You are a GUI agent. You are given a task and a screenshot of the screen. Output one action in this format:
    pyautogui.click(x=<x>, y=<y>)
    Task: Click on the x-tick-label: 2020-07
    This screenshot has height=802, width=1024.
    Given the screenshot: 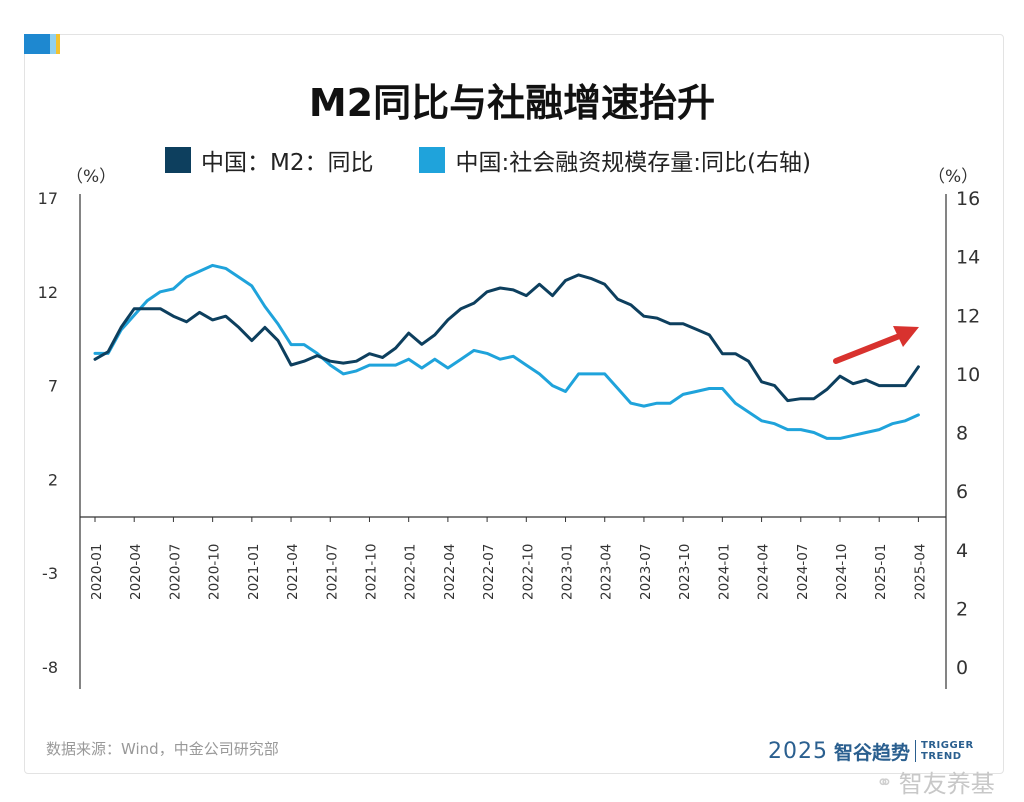 What is the action you would take?
    pyautogui.click(x=175, y=572)
    